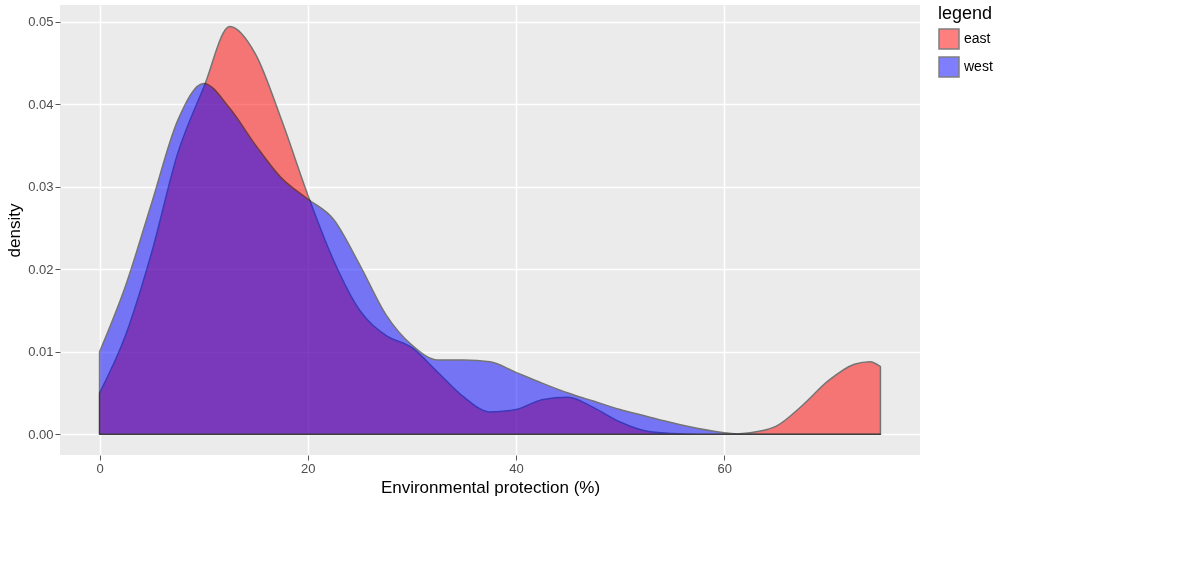  Describe the element at coordinates (41, 22) in the screenshot. I see `y-tick-label: 0.05` at that location.